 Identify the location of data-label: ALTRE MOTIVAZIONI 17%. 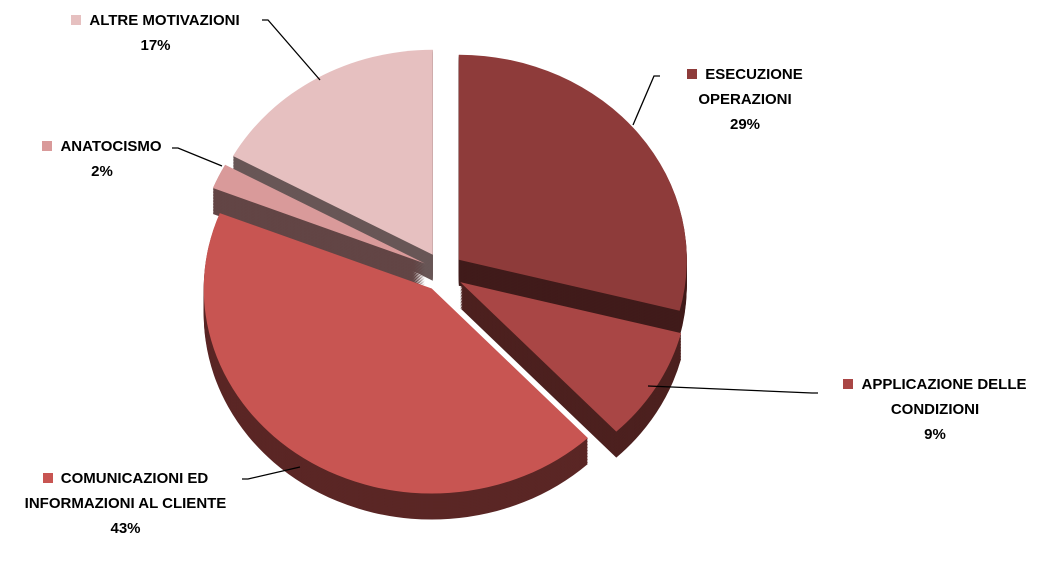
(155, 33).